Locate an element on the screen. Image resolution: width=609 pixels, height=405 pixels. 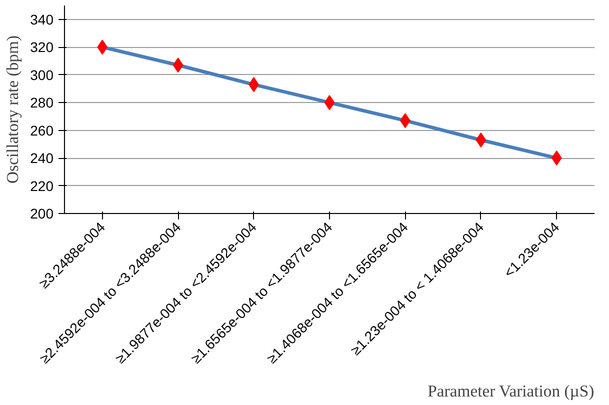
y-tick-label: 300 is located at coordinates (42, 74).